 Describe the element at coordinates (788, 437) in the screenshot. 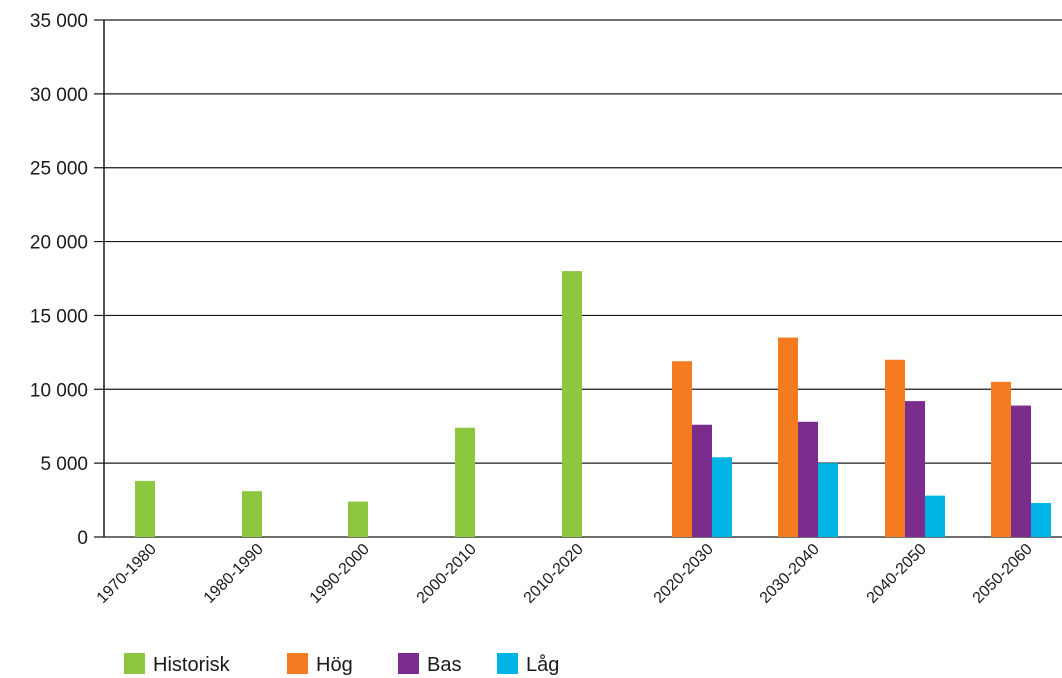

I see `bar-hög-2030-2040` at that location.